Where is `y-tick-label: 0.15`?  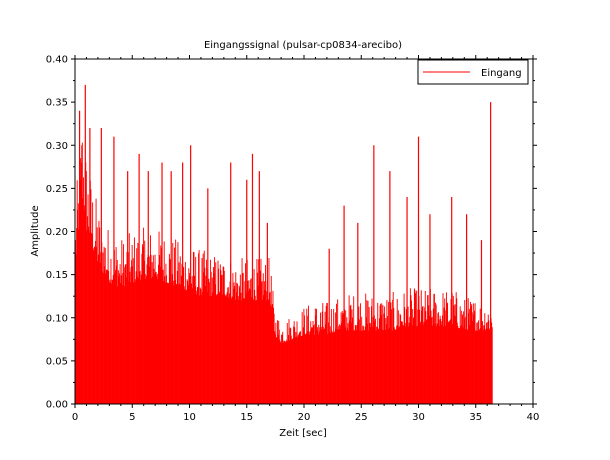
y-tick-label: 0.15 is located at coordinates (57, 275).